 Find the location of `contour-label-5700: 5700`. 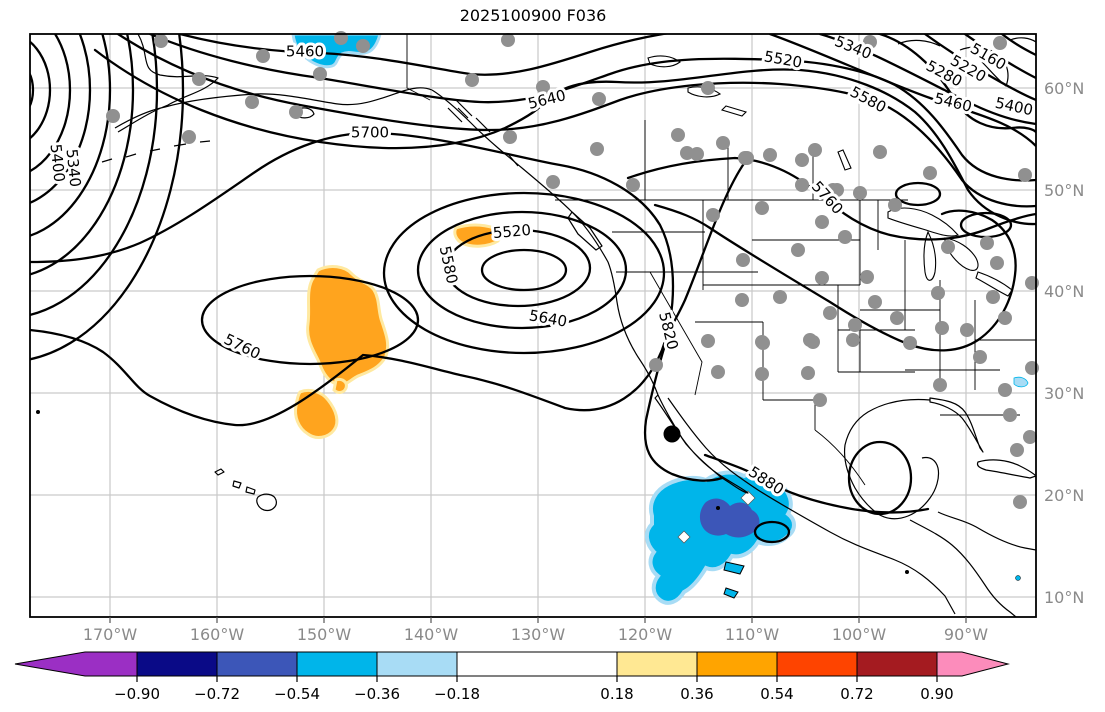

contour-label-5700: 5700 is located at coordinates (370, 133).